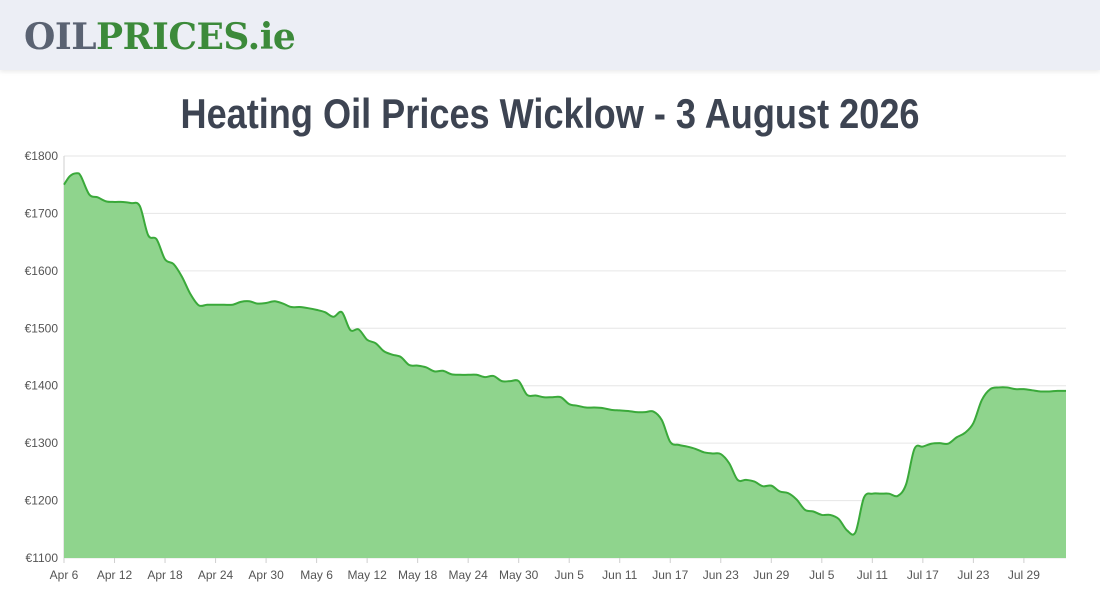  I want to click on site-header: OILPRICES.ie, so click(550, 35).